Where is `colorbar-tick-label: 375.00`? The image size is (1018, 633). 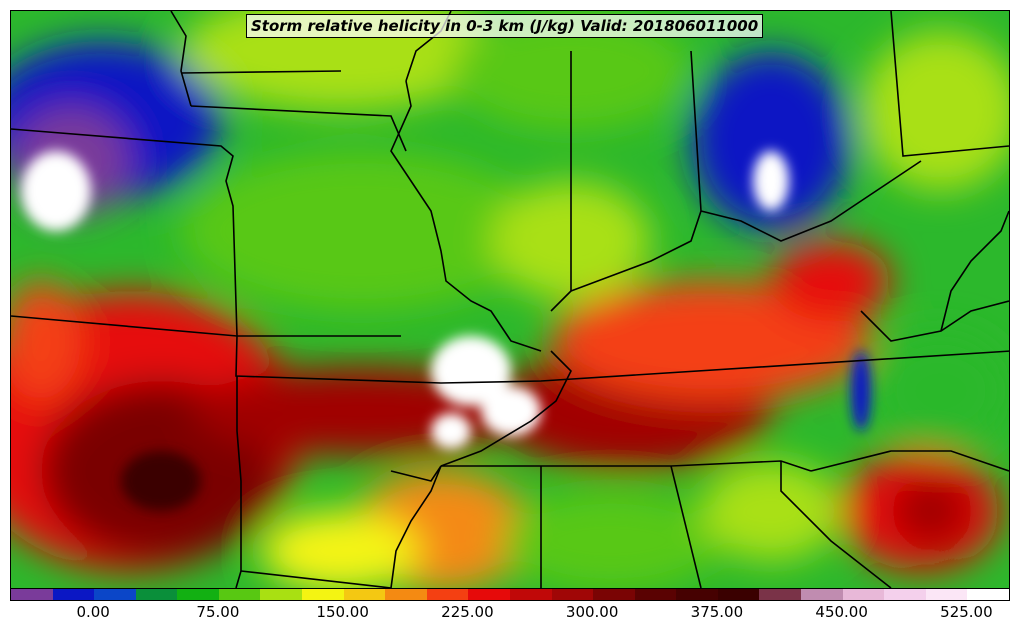
colorbar-tick-label: 375.00 is located at coordinates (717, 612).